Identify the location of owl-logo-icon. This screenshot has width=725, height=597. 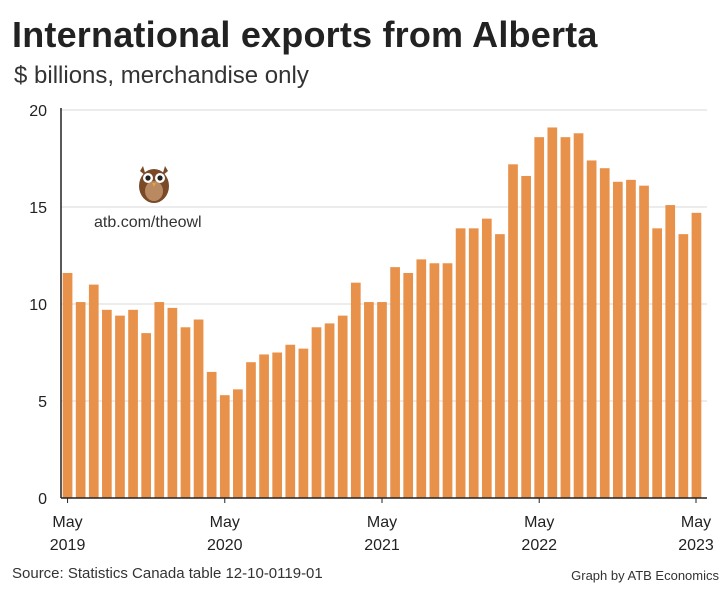
(154, 185).